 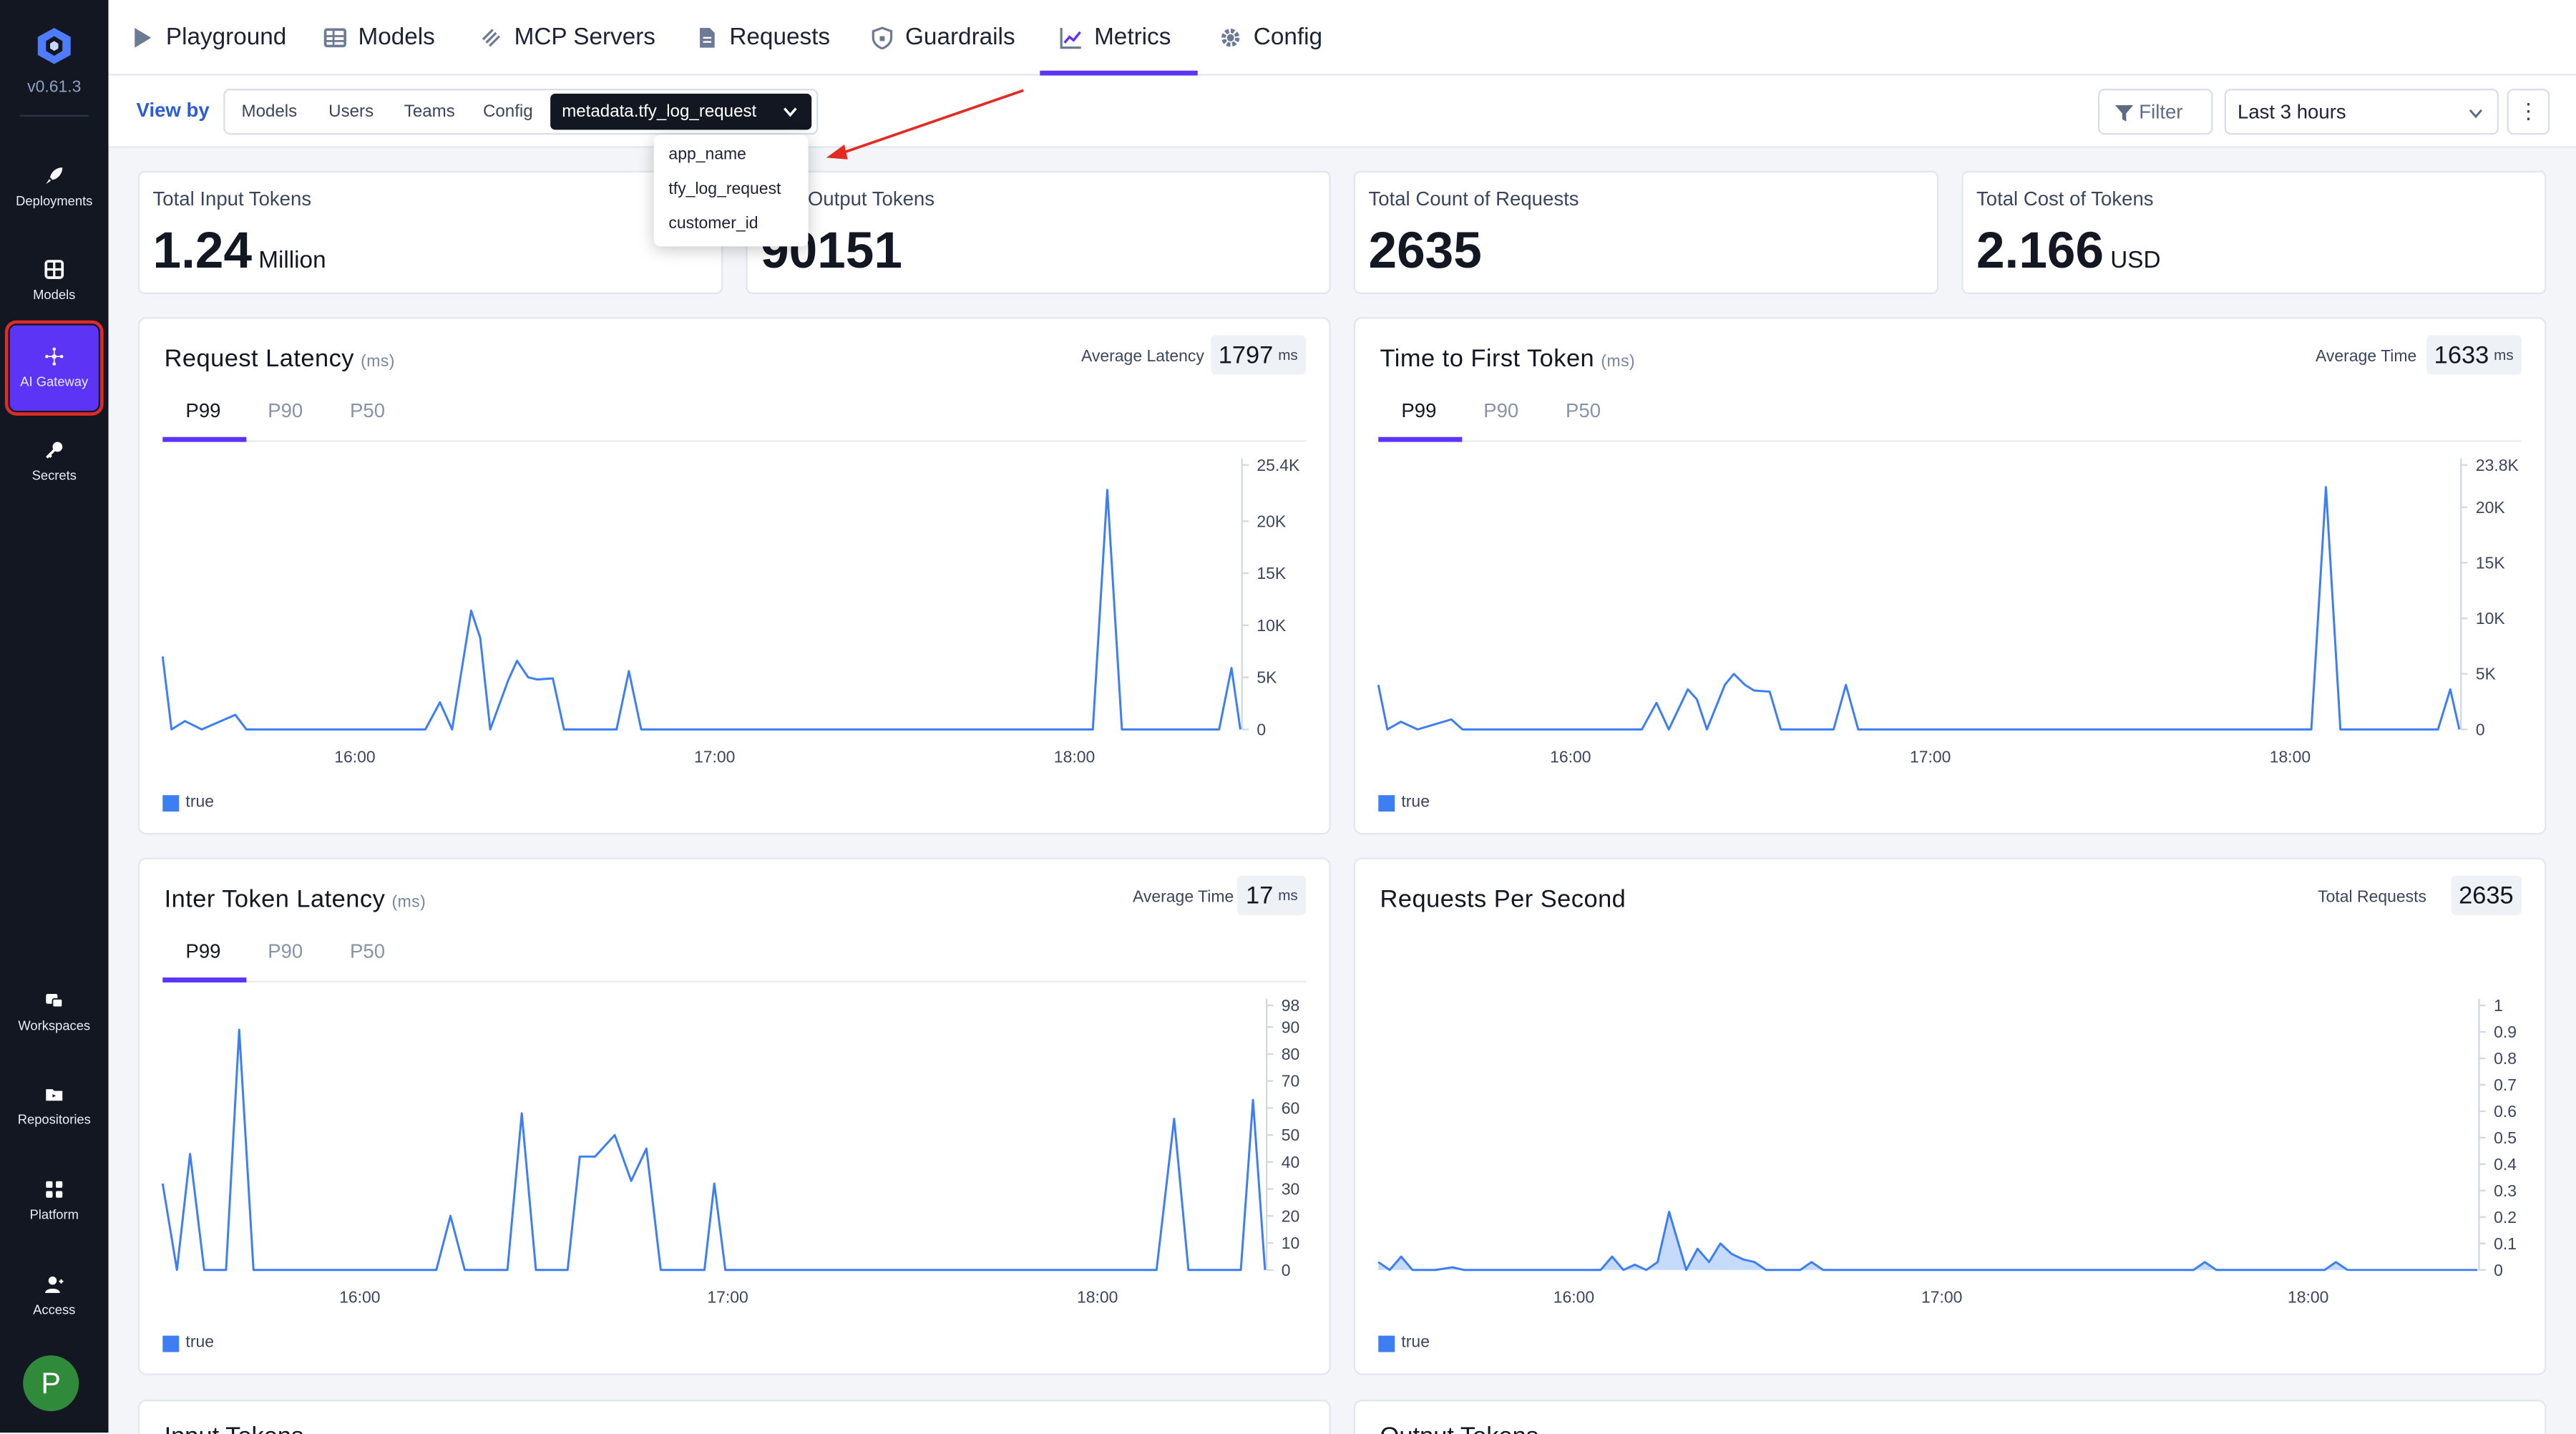 What do you see at coordinates (2497, 465) in the screenshot?
I see `y-tick-label: 23.8K` at bounding box center [2497, 465].